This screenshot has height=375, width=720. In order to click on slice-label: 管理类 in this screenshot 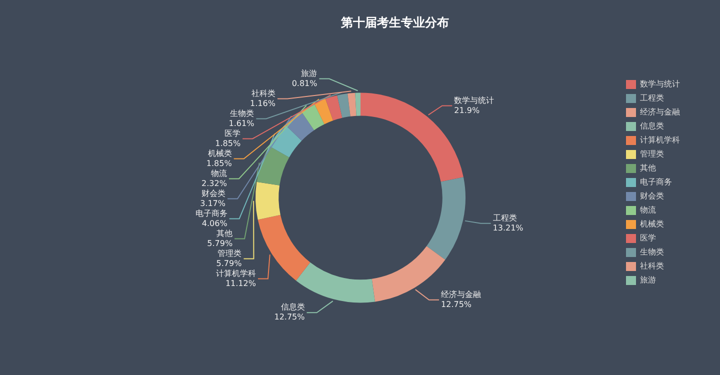, I will do `click(230, 253)`.